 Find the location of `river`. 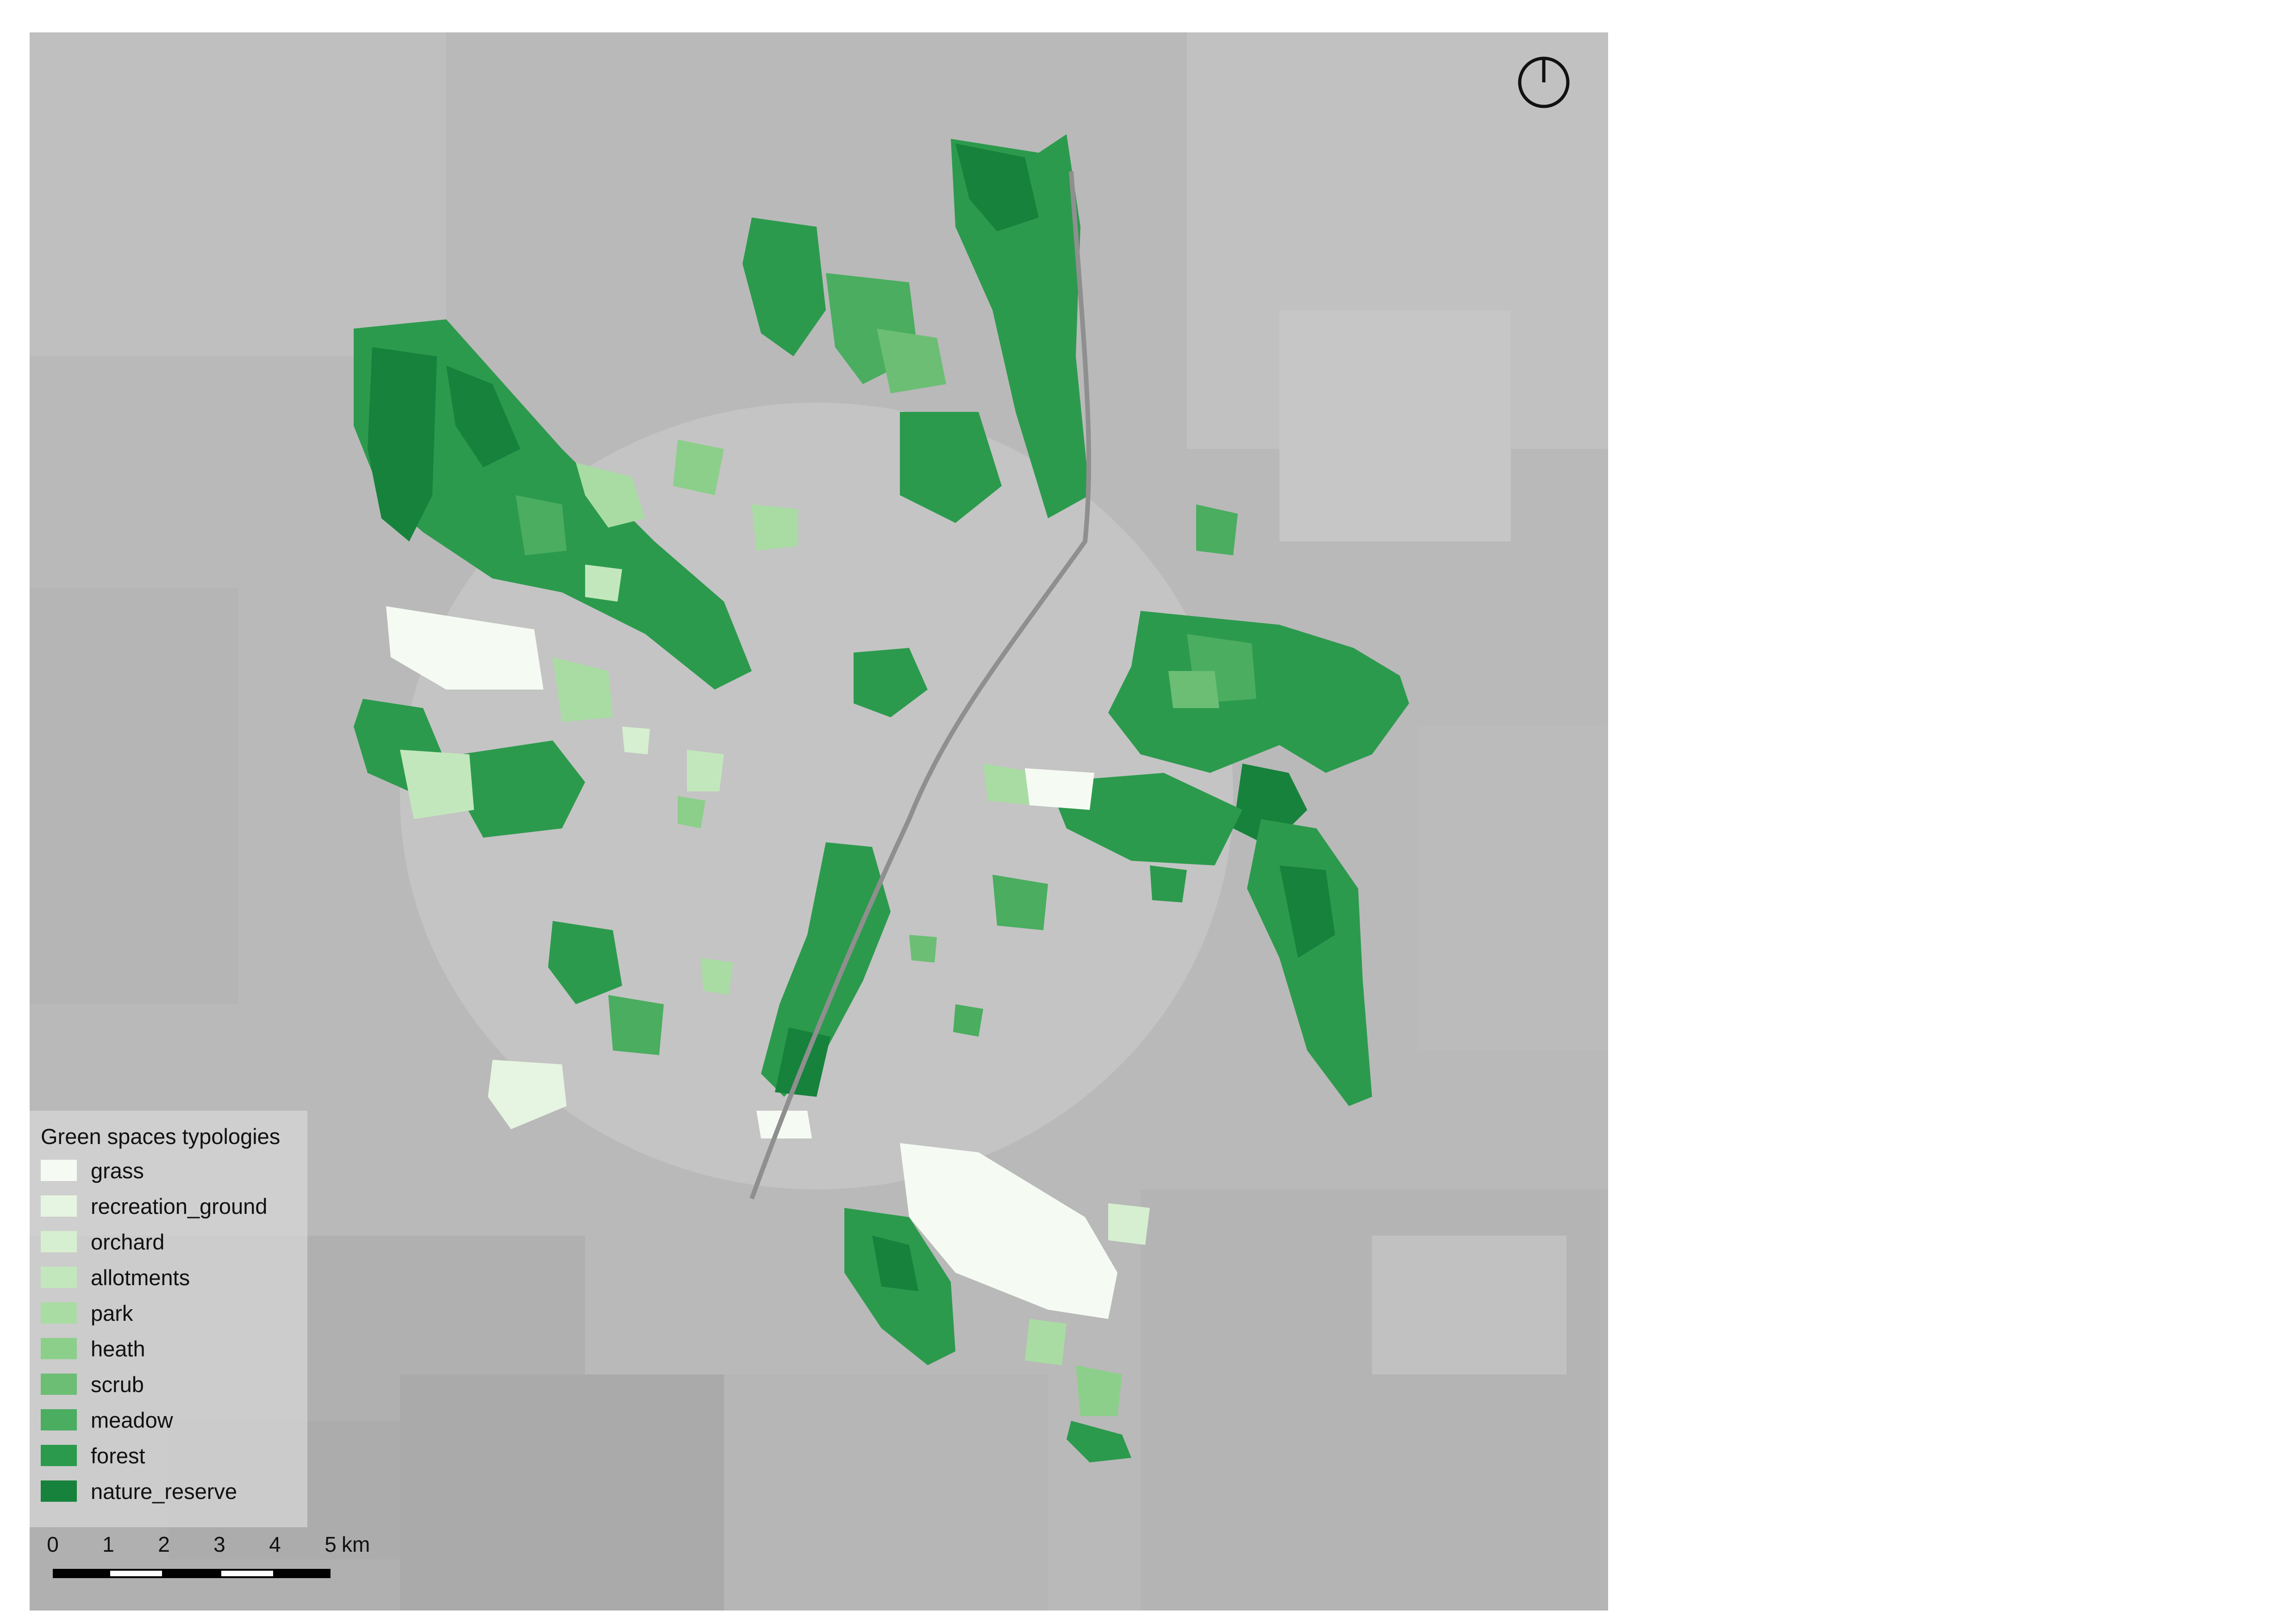

river is located at coordinates (920, 685).